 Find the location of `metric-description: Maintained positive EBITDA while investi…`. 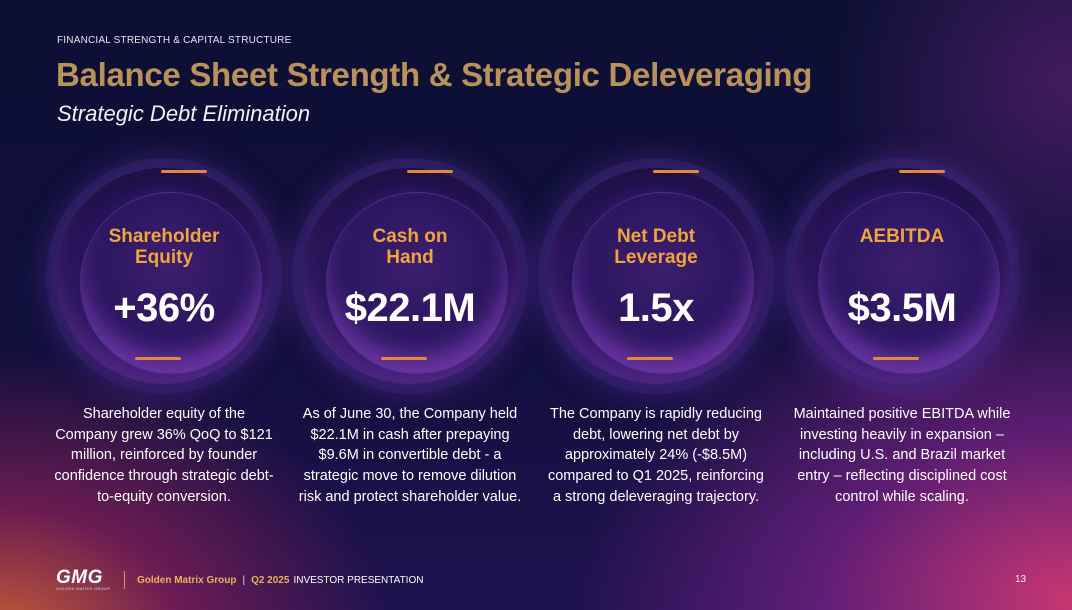

metric-description: Maintained positive EBITDA while investi… is located at coordinates (902, 455).